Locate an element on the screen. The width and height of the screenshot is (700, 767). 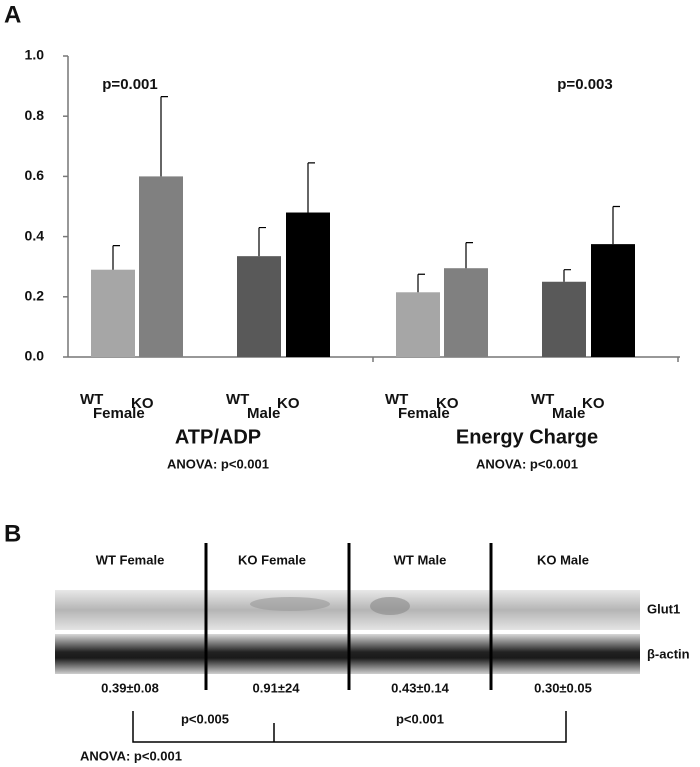
comparison-label: p<0.001 is located at coordinates (420, 718).